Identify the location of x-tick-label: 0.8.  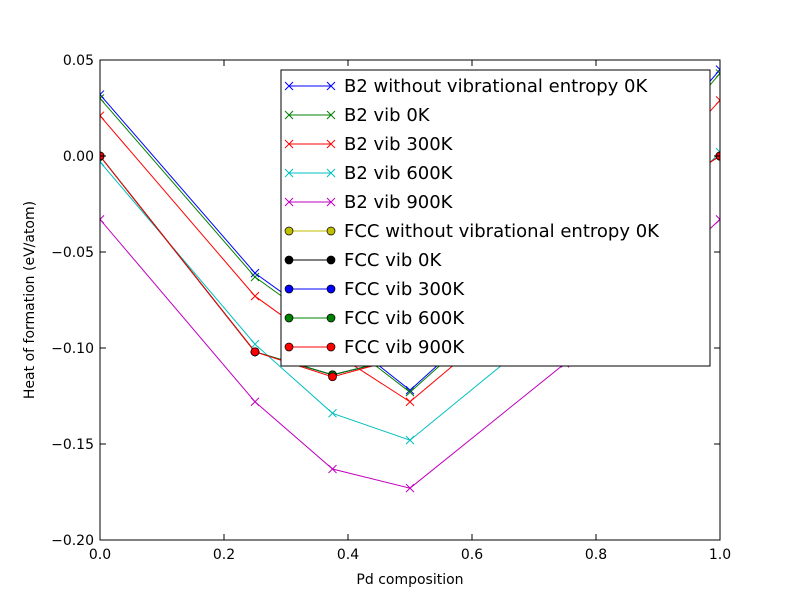
(596, 555).